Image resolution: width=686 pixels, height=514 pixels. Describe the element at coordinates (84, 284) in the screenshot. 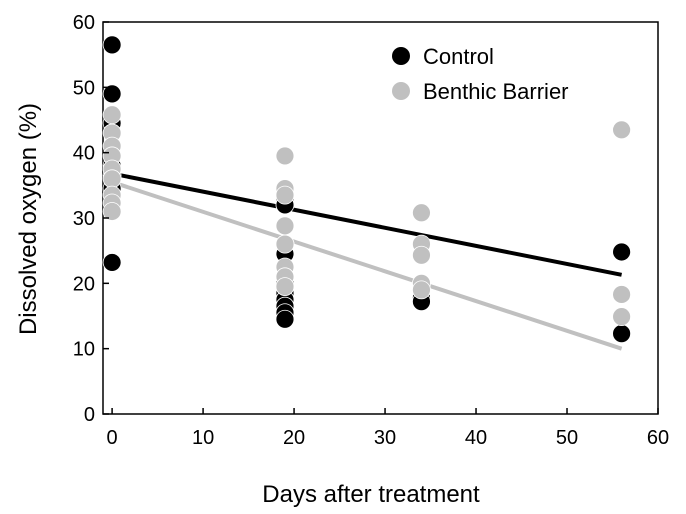

I see `y-tick-label: 20` at that location.